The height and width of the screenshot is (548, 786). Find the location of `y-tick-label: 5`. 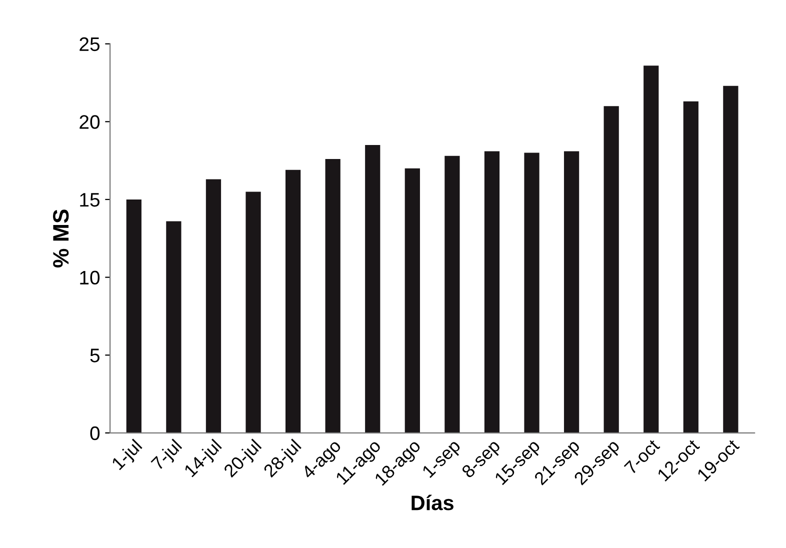

y-tick-label: 5 is located at coordinates (95, 355).